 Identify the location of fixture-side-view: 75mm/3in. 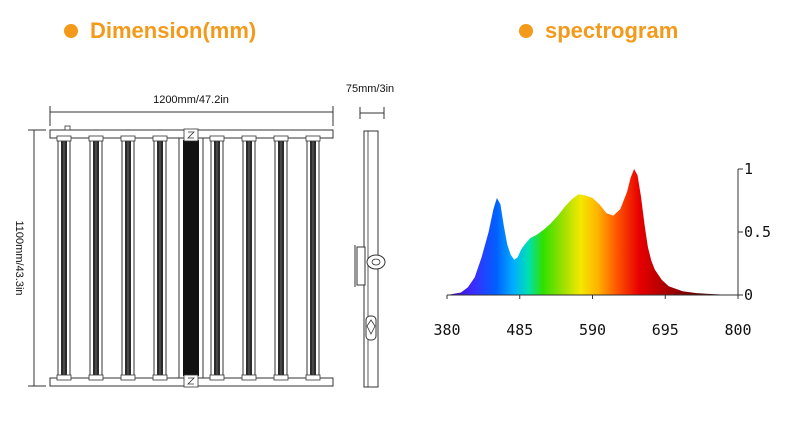
(370, 235).